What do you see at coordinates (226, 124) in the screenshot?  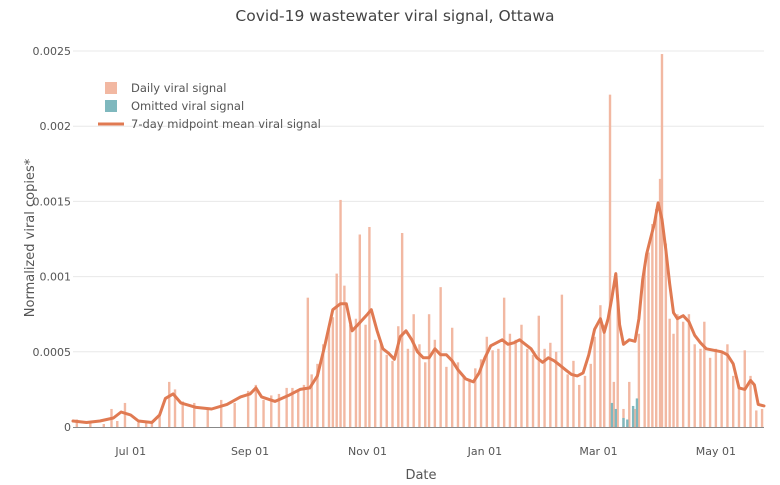 I see `legend-label: 7-day midpoint mean viral signal` at bounding box center [226, 124].